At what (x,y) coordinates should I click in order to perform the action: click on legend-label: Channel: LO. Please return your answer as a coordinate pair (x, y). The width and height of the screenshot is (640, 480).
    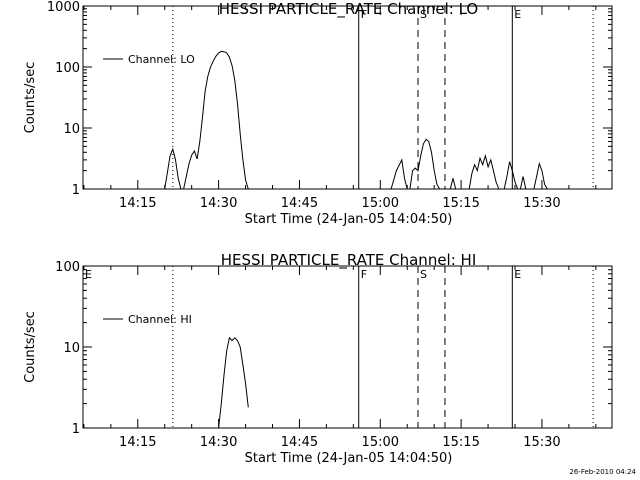
    Looking at the image, I should click on (161, 59).